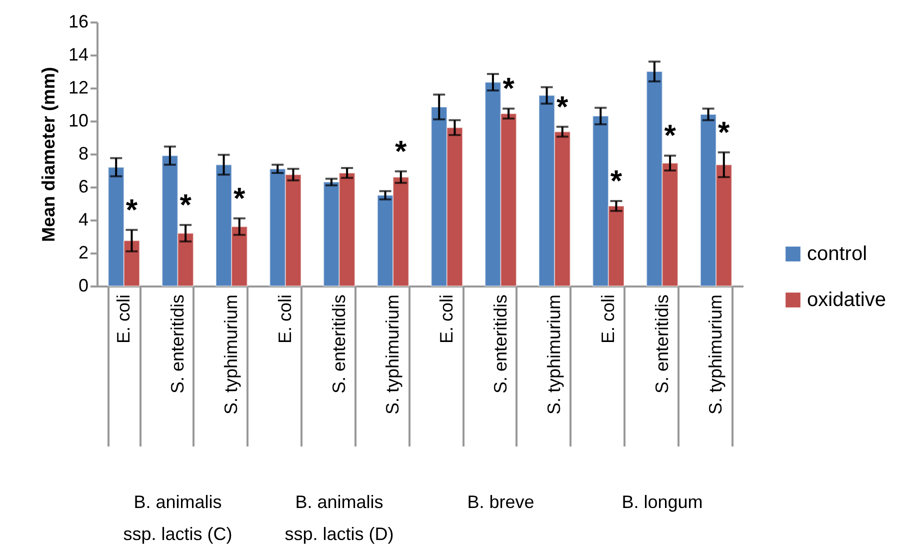 The width and height of the screenshot is (910, 549). What do you see at coordinates (846, 300) in the screenshot?
I see `legend-label: oxidative` at bounding box center [846, 300].